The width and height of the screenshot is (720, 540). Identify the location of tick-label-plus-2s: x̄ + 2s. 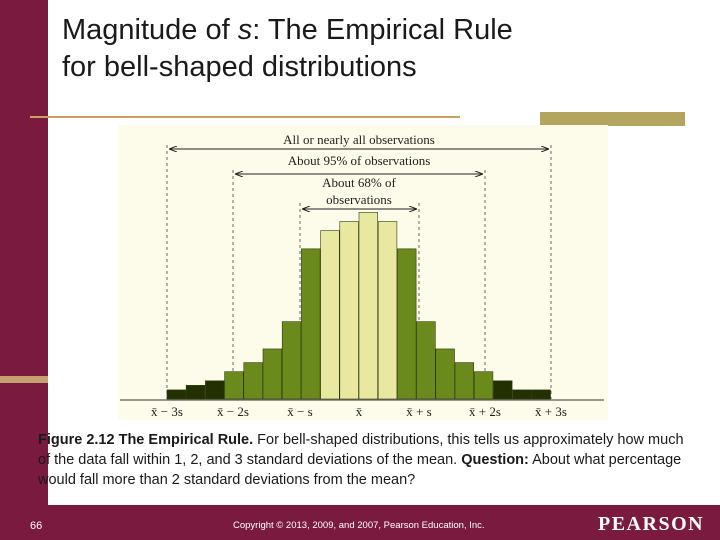
(485, 411).